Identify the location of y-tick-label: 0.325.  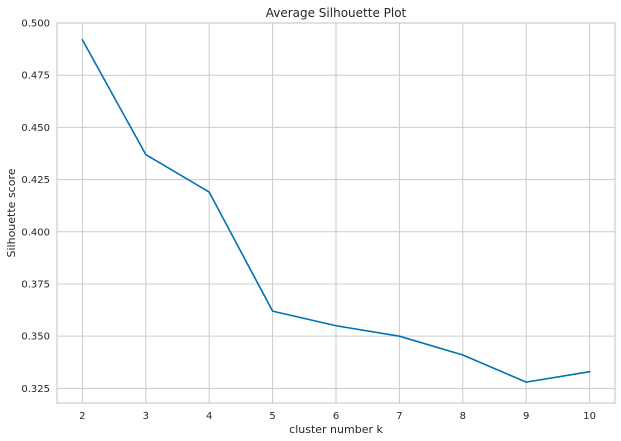
(35, 389).